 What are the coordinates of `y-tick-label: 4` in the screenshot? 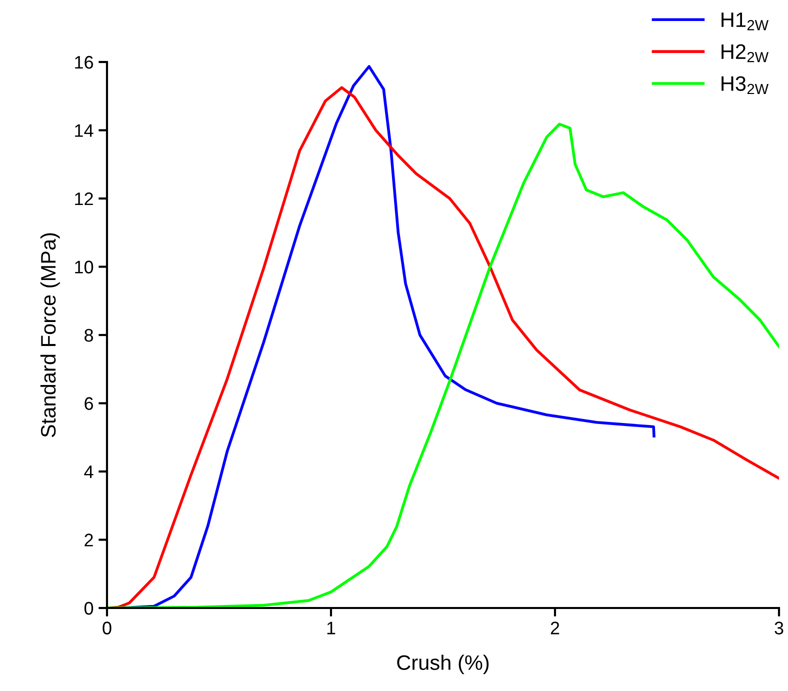 It's located at (89, 472).